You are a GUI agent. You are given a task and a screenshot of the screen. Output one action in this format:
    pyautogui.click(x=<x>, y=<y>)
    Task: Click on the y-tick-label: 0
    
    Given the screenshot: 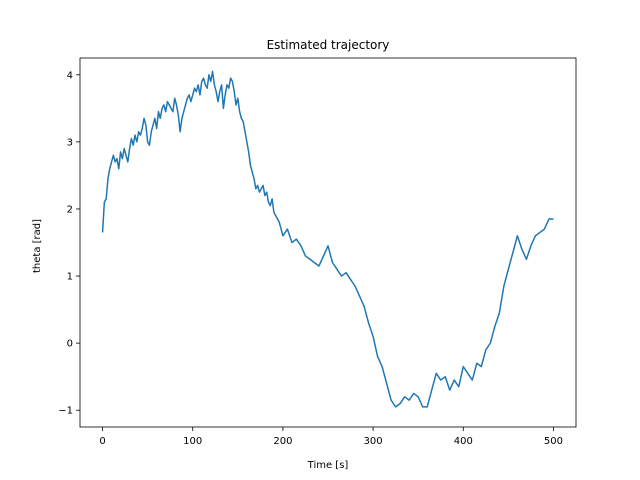 What is the action you would take?
    pyautogui.click(x=70, y=344)
    